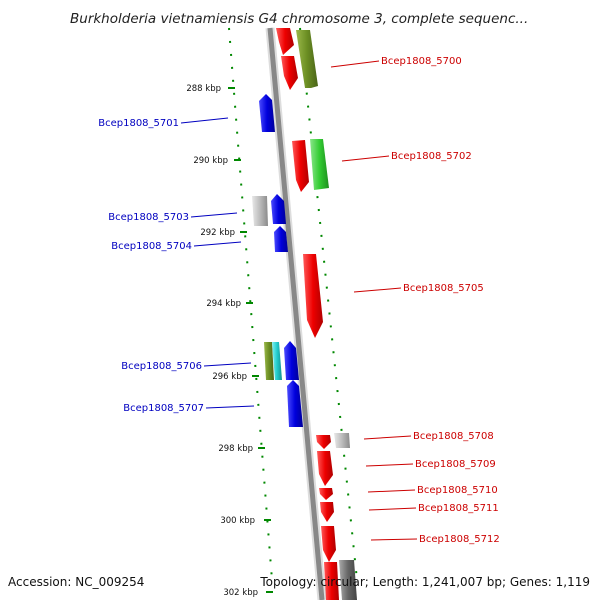  I want to click on gene-label: Bcep1808_5712, so click(459, 539).